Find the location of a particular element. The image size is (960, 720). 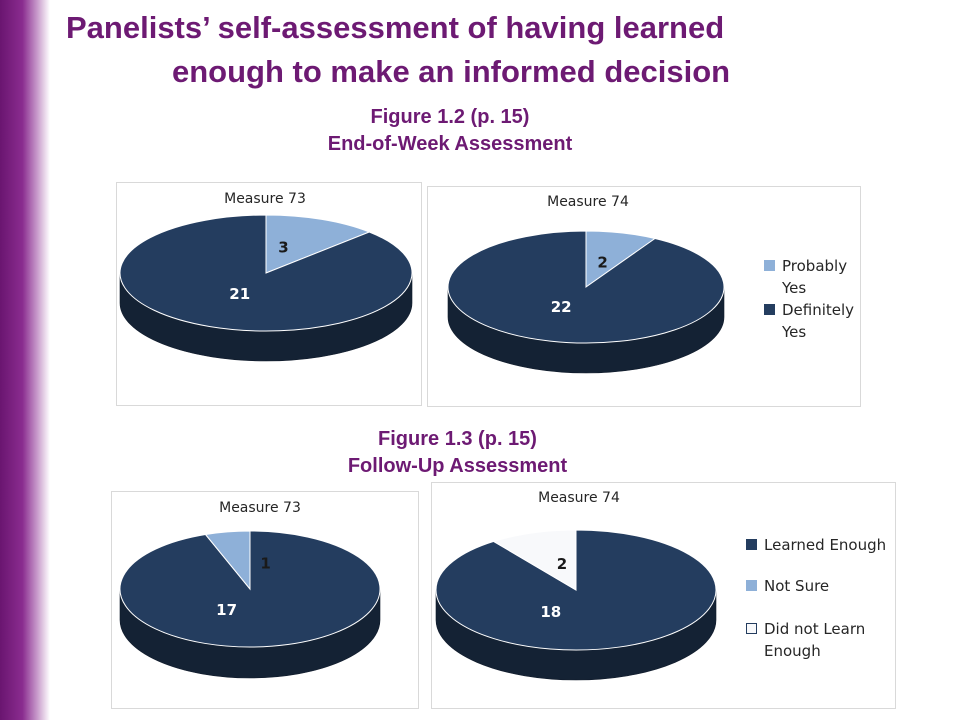

data-label-definitely-yes: 21 is located at coordinates (239, 294).